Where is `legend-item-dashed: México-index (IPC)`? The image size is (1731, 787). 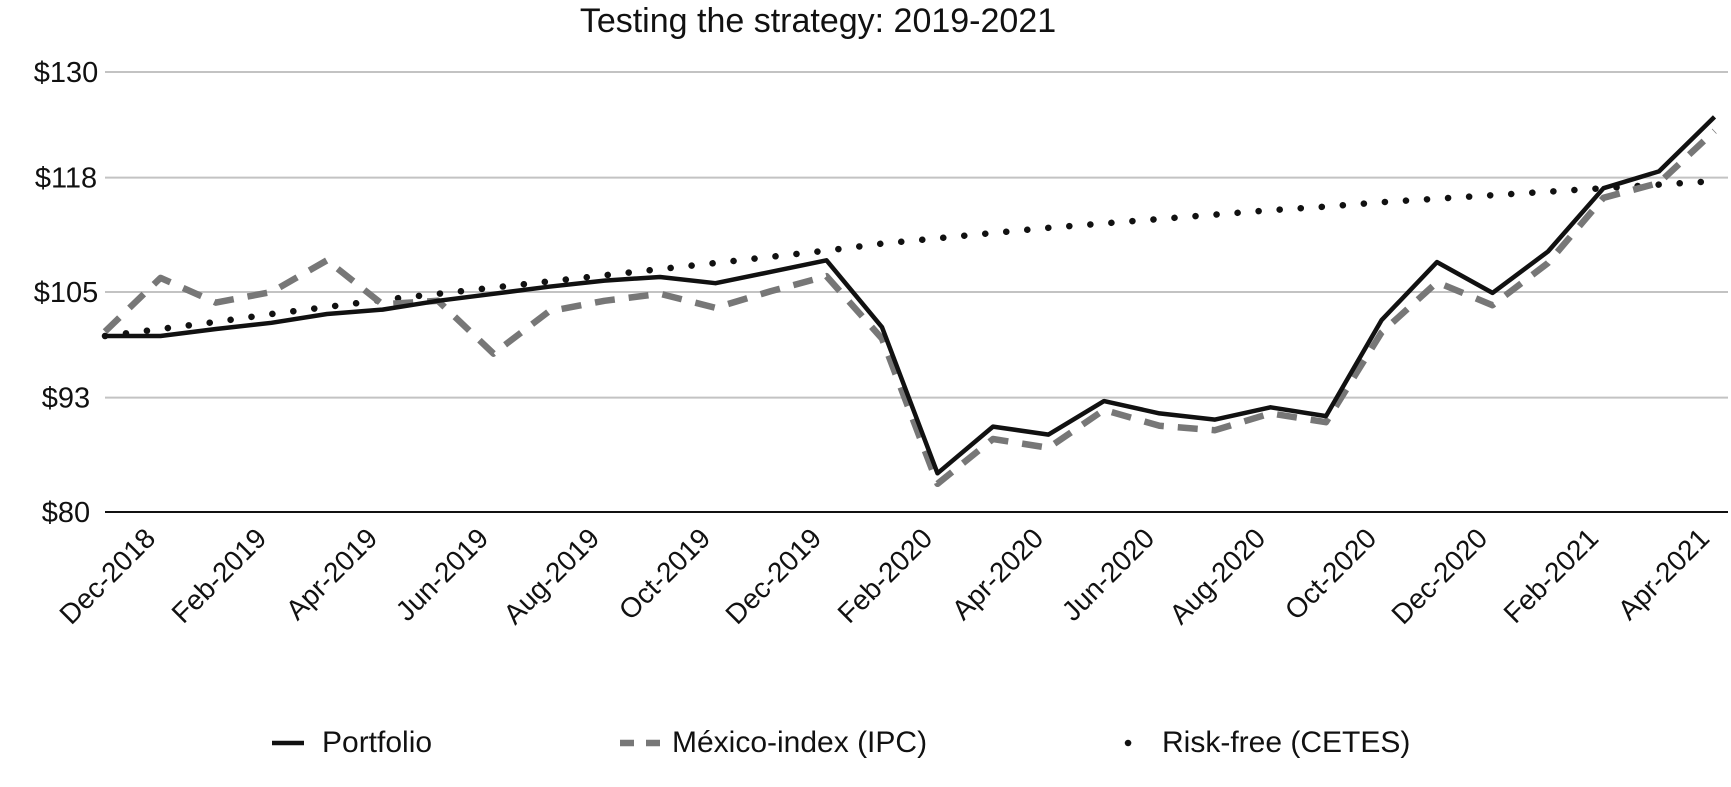 legend-item-dashed: México-index (IPC) is located at coordinates (773, 742).